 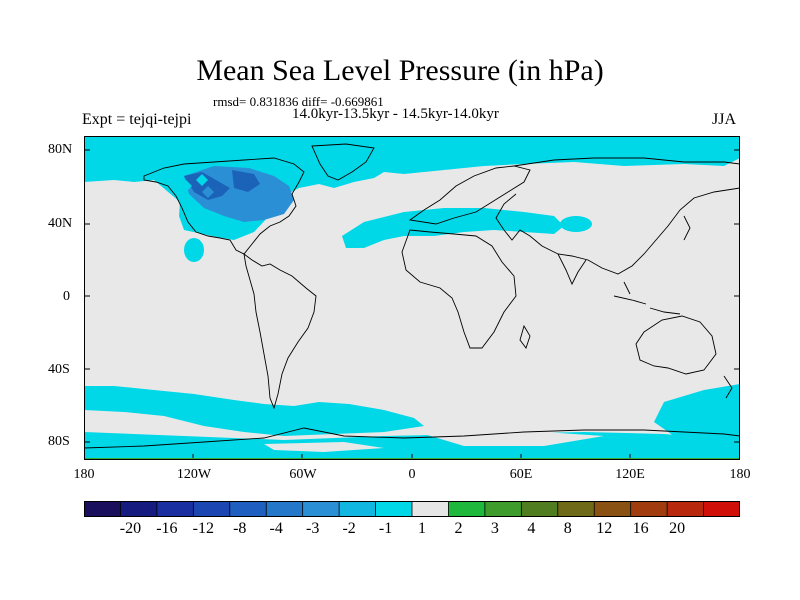 What do you see at coordinates (167, 528) in the screenshot?
I see `colorbar-label: -16` at bounding box center [167, 528].